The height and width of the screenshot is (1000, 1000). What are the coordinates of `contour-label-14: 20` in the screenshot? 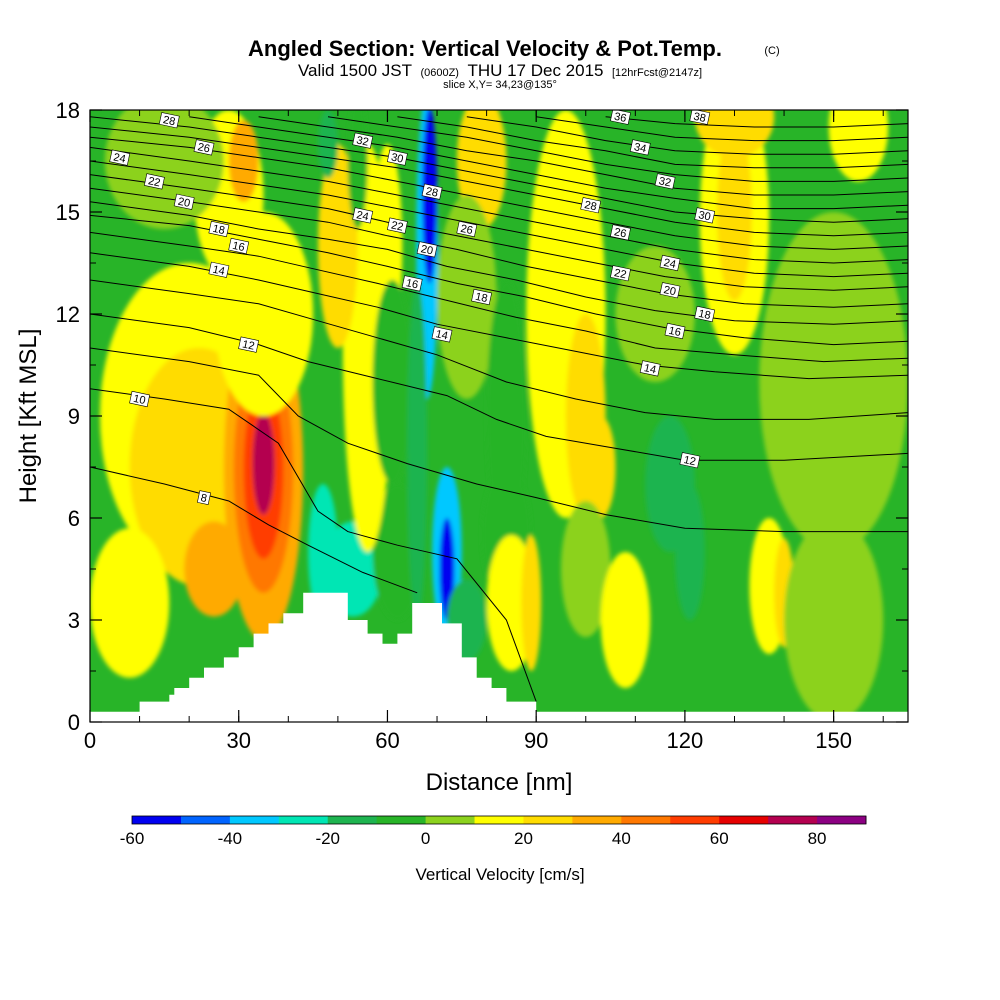 It's located at (427, 249).